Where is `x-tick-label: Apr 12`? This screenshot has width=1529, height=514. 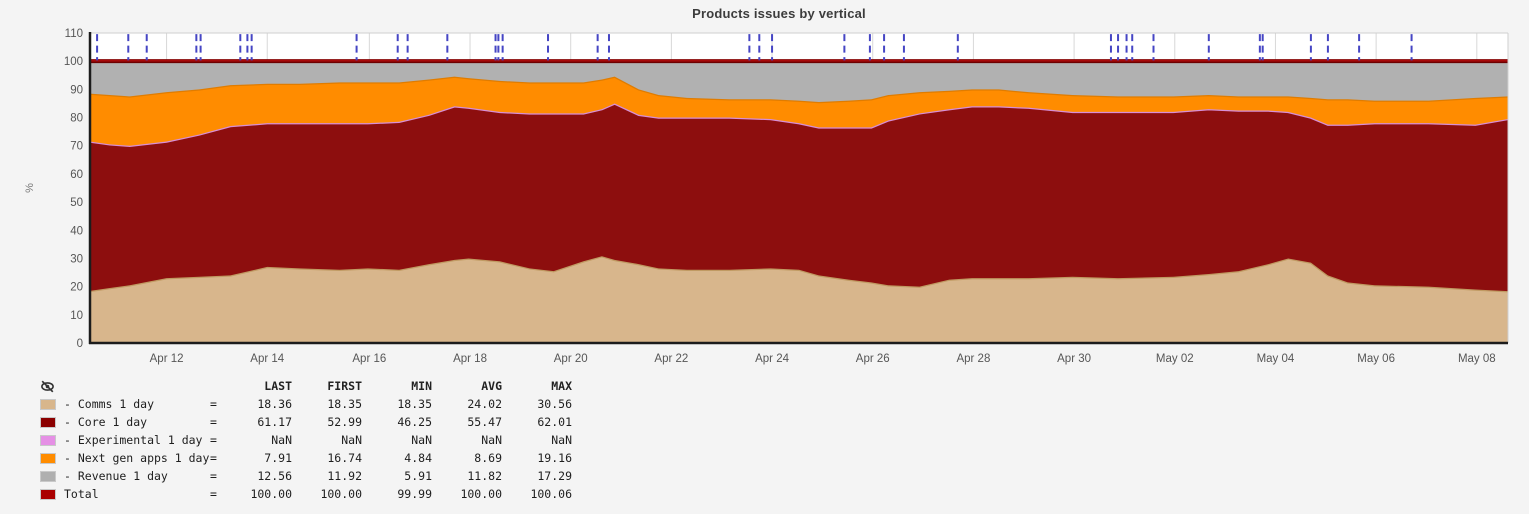
x-tick-label: Apr 12 is located at coordinates (167, 359).